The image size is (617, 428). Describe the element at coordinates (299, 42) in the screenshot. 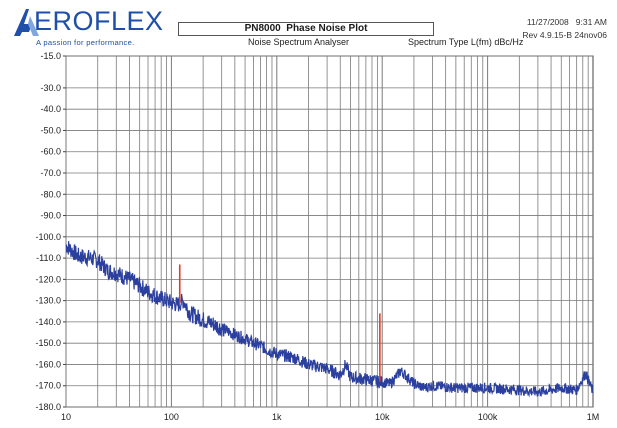

I see `chart-subtitle: Noise Spectrum Analyser` at that location.